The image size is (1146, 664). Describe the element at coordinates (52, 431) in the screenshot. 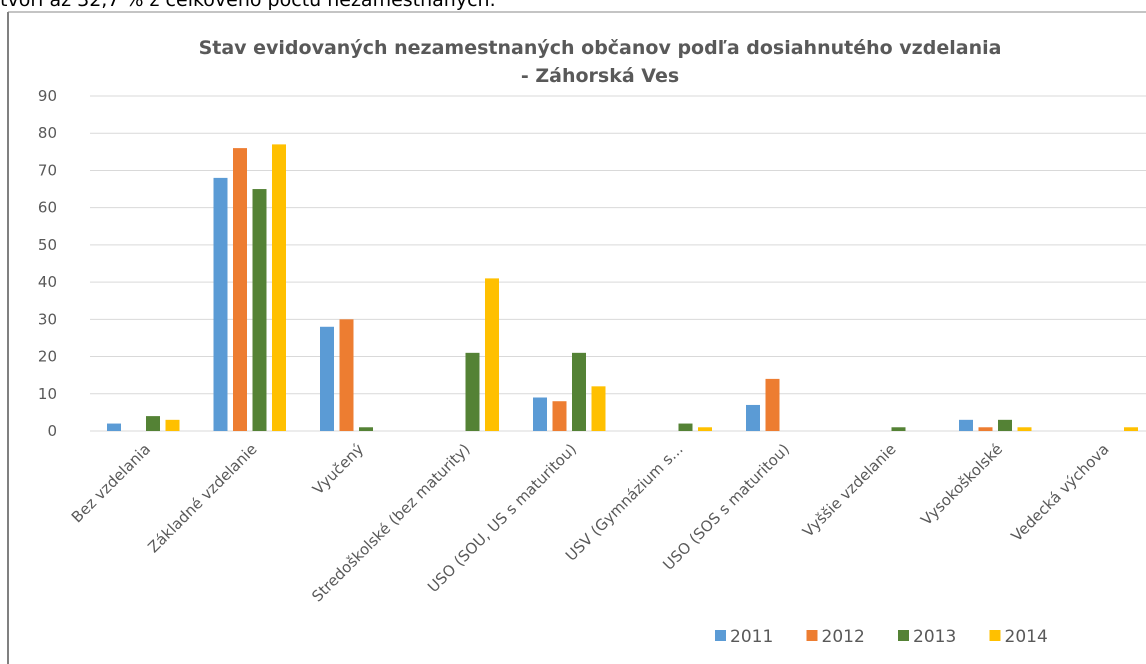

I see `y-tick-label: 0` at that location.